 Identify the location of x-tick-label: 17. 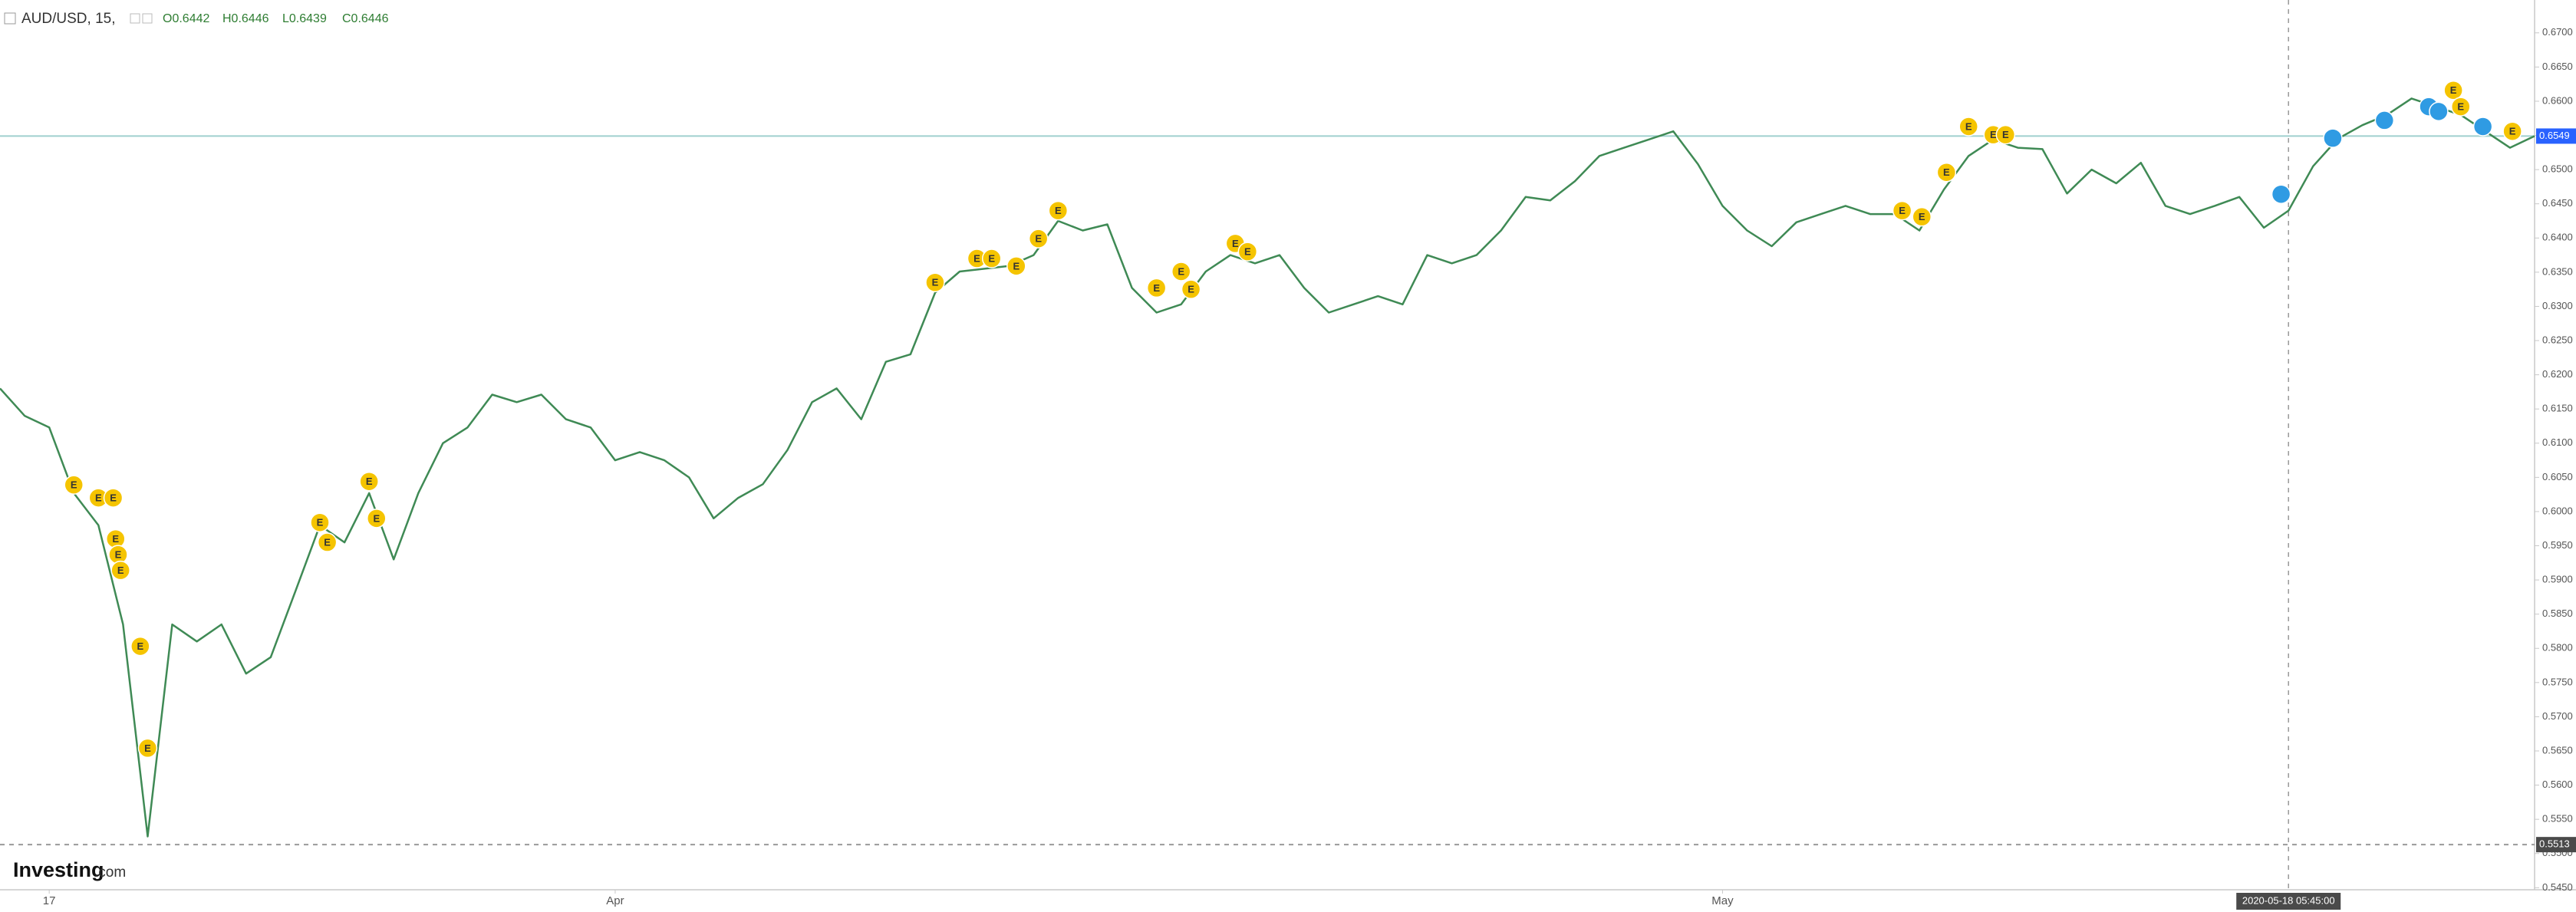
(49, 900).